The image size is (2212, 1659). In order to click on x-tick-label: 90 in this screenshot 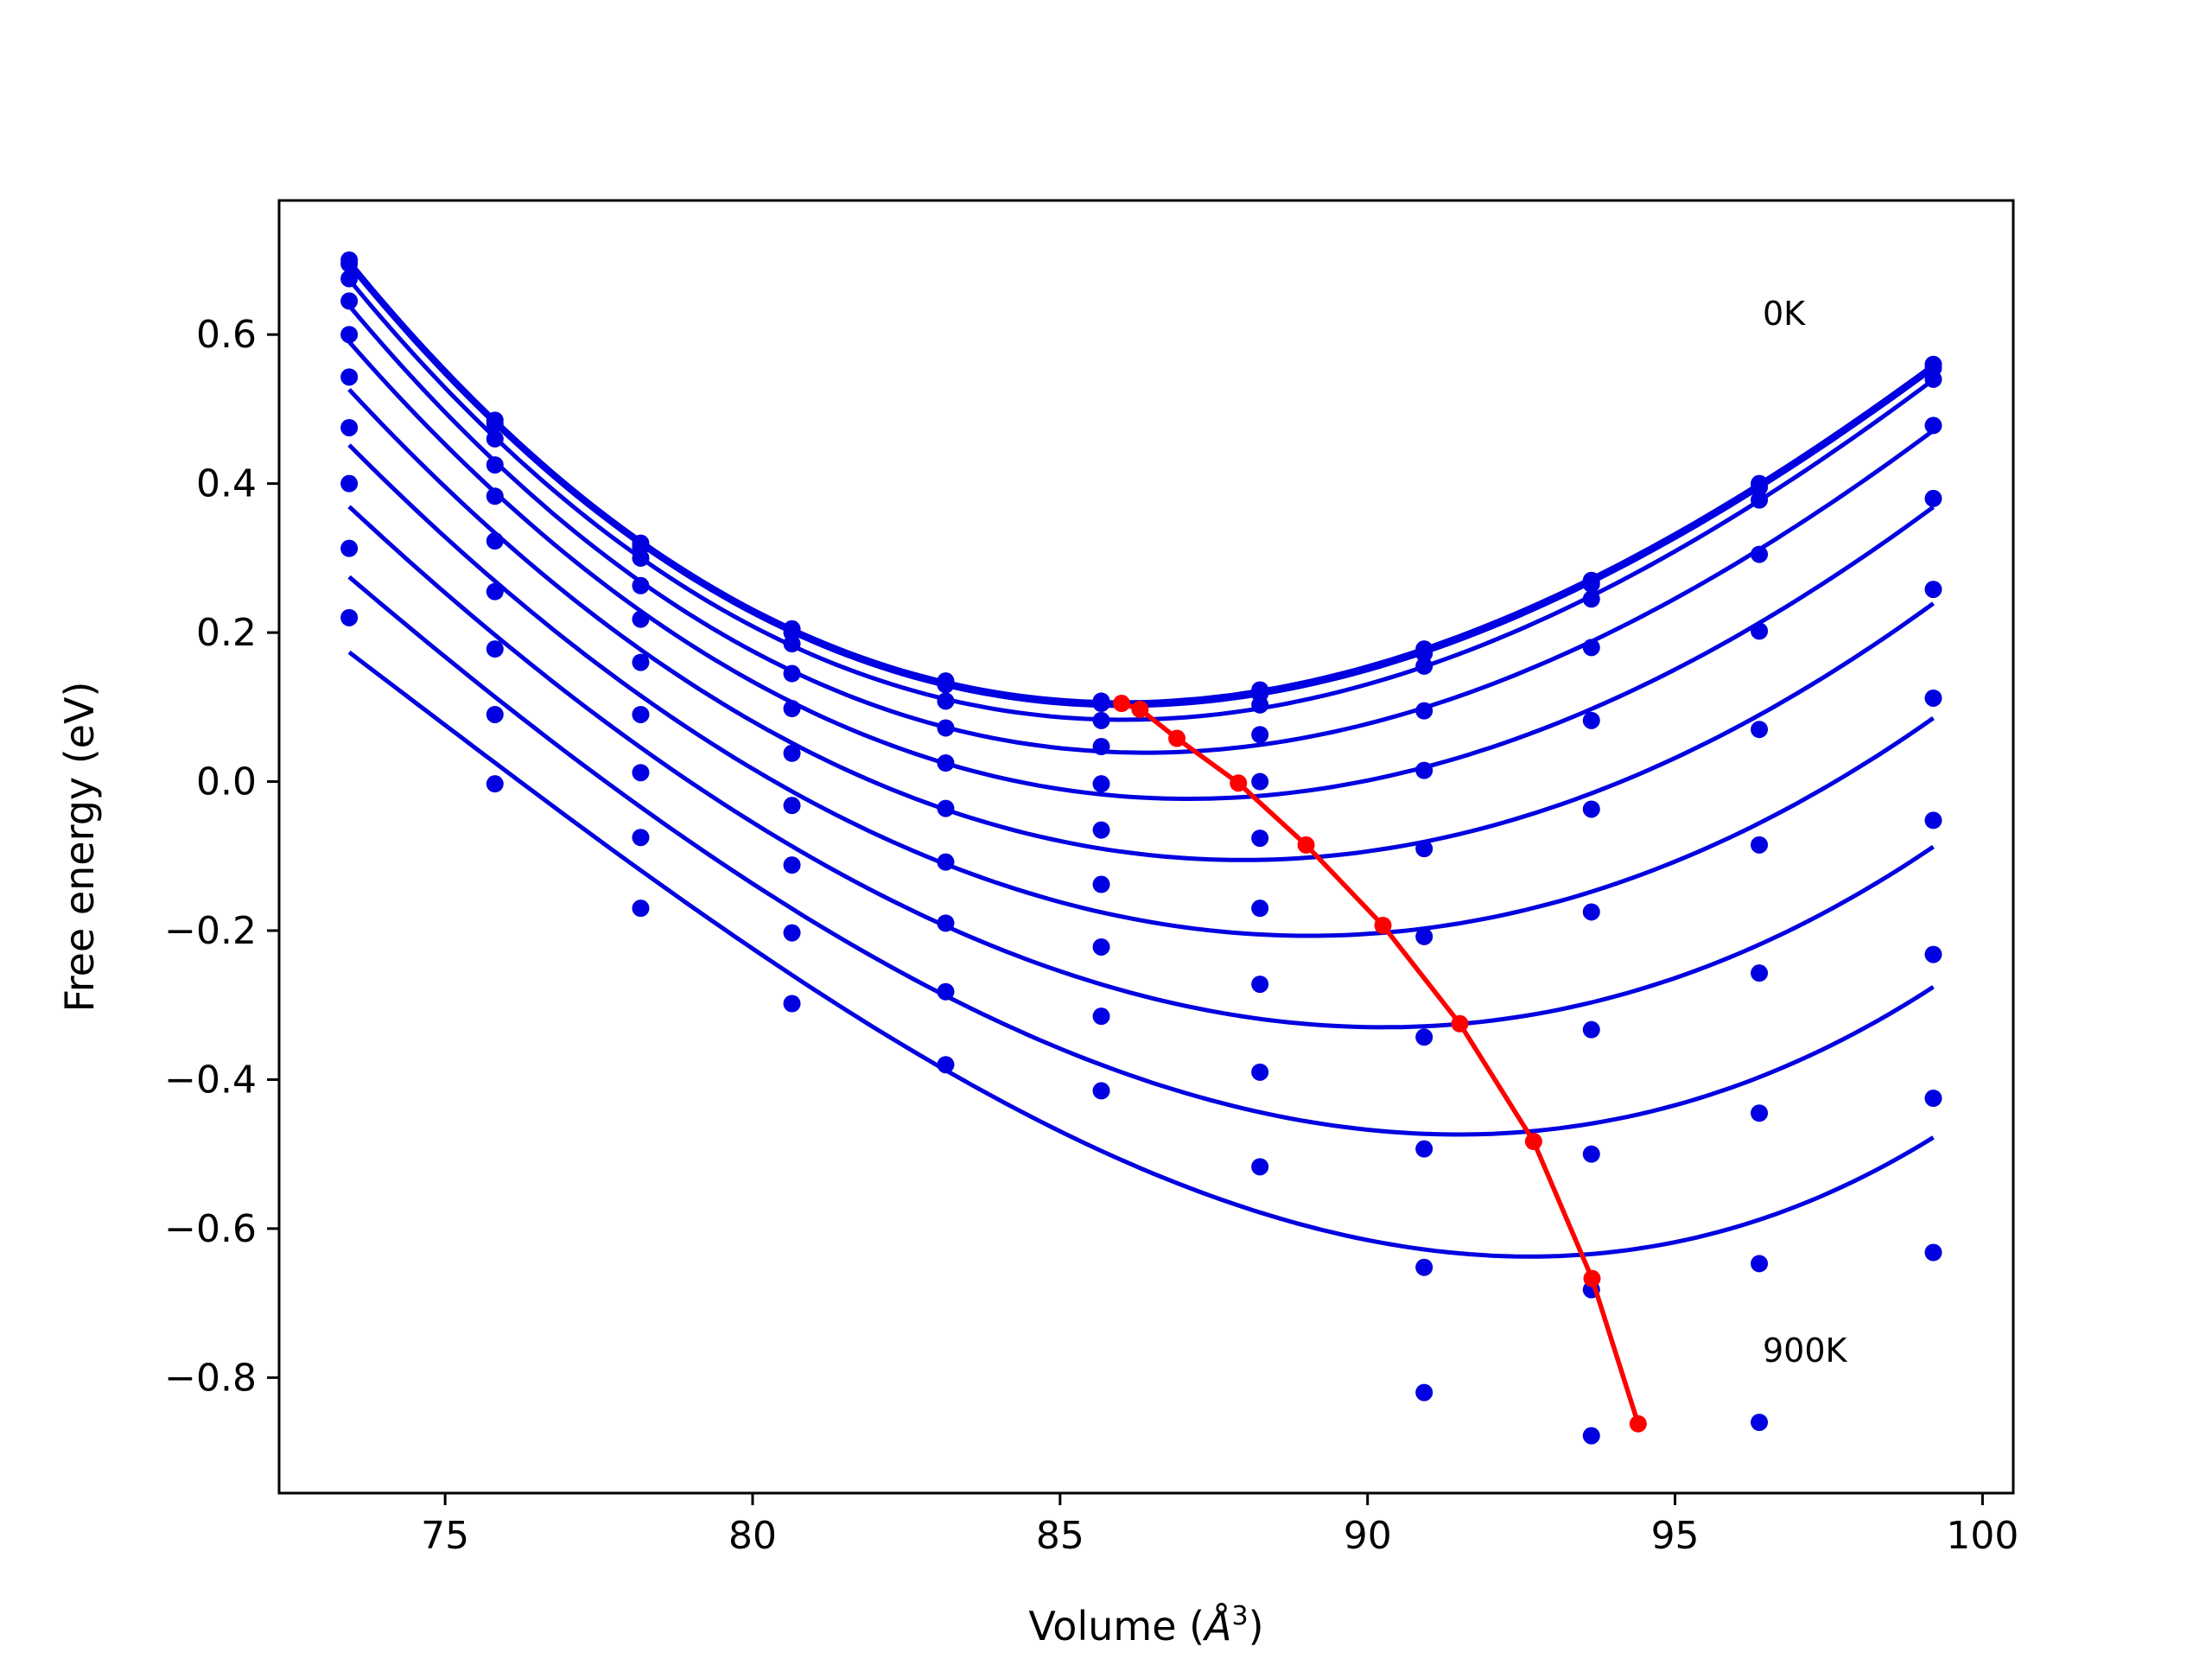, I will do `click(1368, 1536)`.